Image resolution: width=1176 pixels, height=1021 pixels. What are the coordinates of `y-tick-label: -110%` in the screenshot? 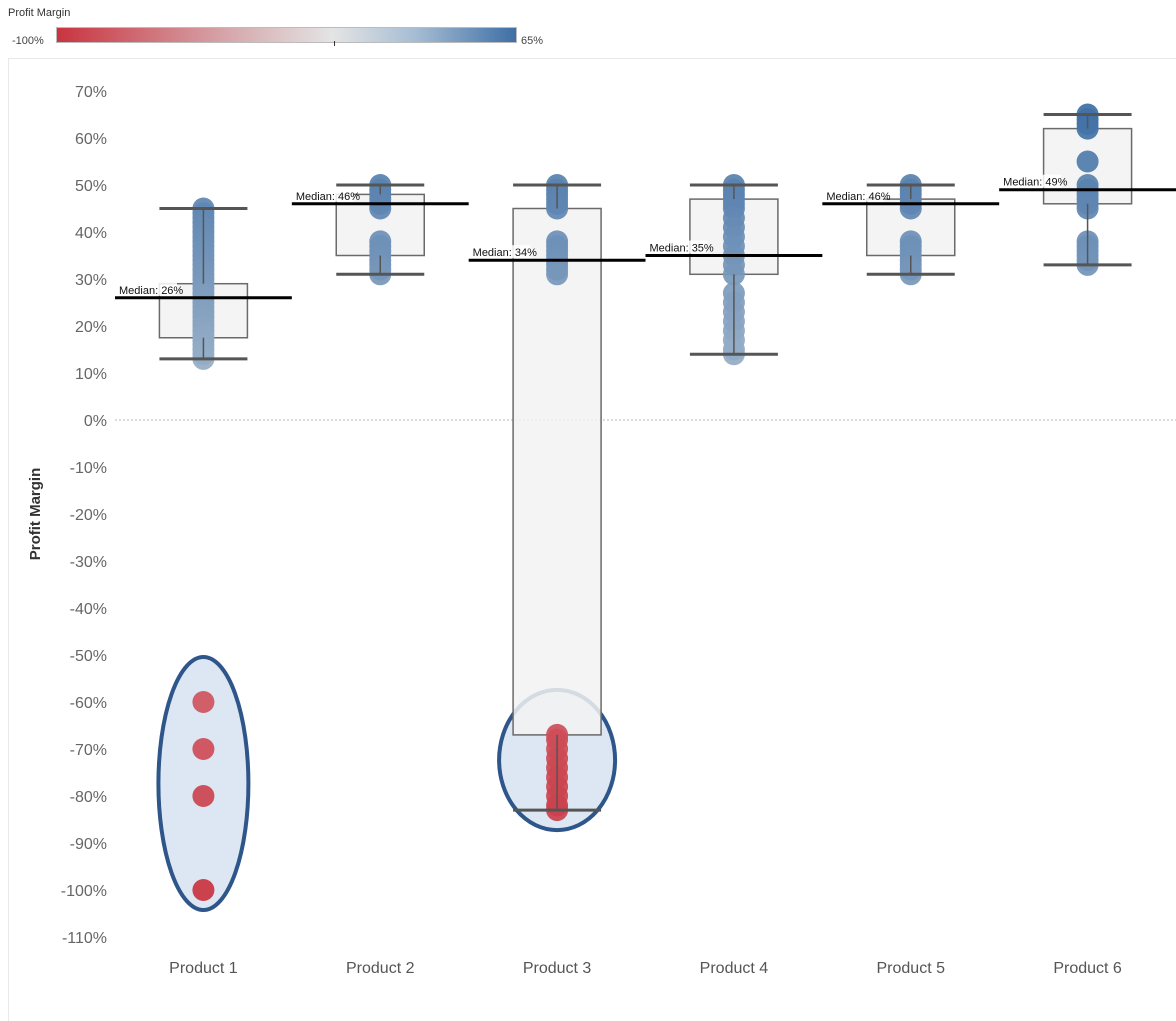 It's located at (84, 938).